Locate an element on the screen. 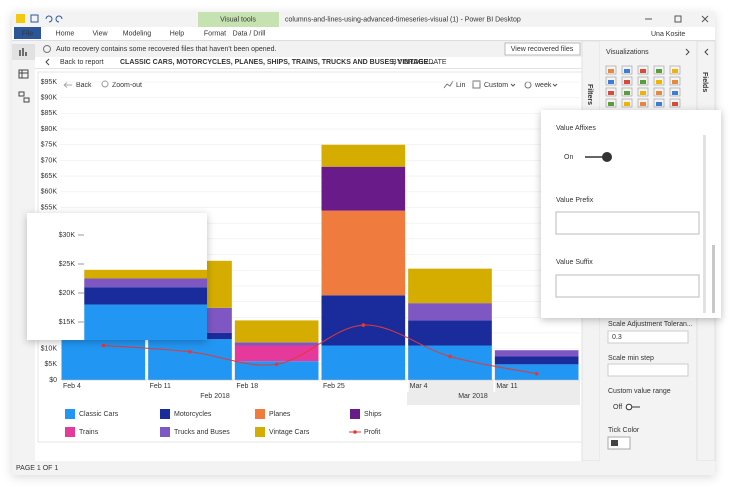  profit-line is located at coordinates (320, 349).